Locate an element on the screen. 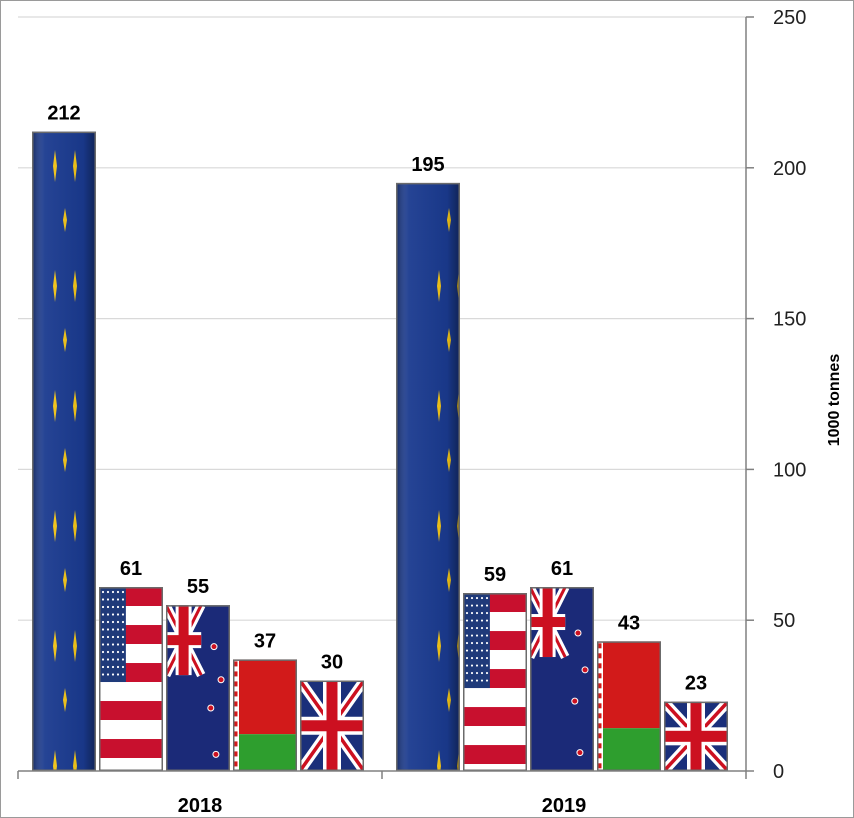 The width and height of the screenshot is (854, 818). bar-eu-2018 is located at coordinates (64, 451).